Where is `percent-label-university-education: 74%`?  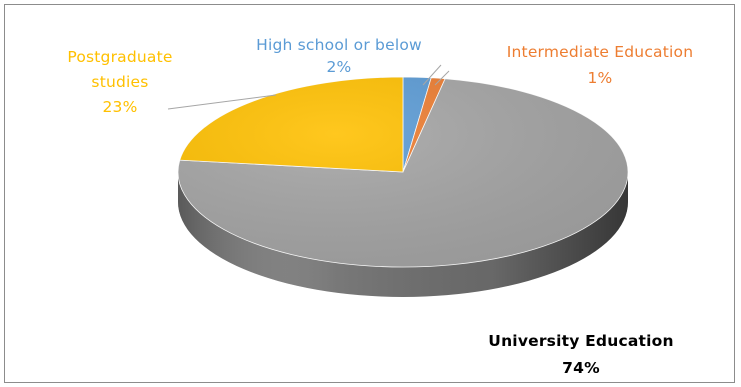
percent-label-university-education: 74% is located at coordinates (581, 368).